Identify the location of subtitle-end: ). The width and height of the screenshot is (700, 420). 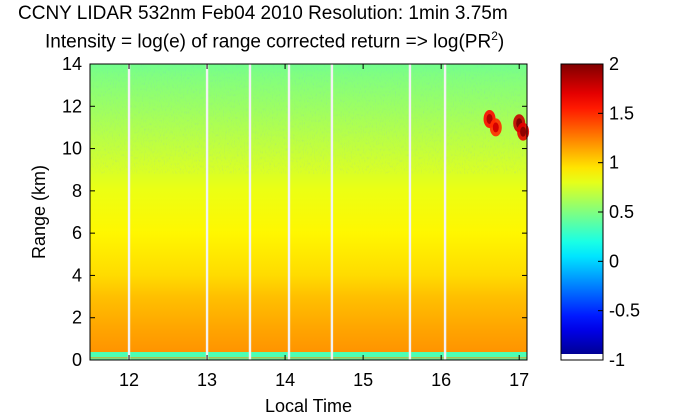
(501, 42).